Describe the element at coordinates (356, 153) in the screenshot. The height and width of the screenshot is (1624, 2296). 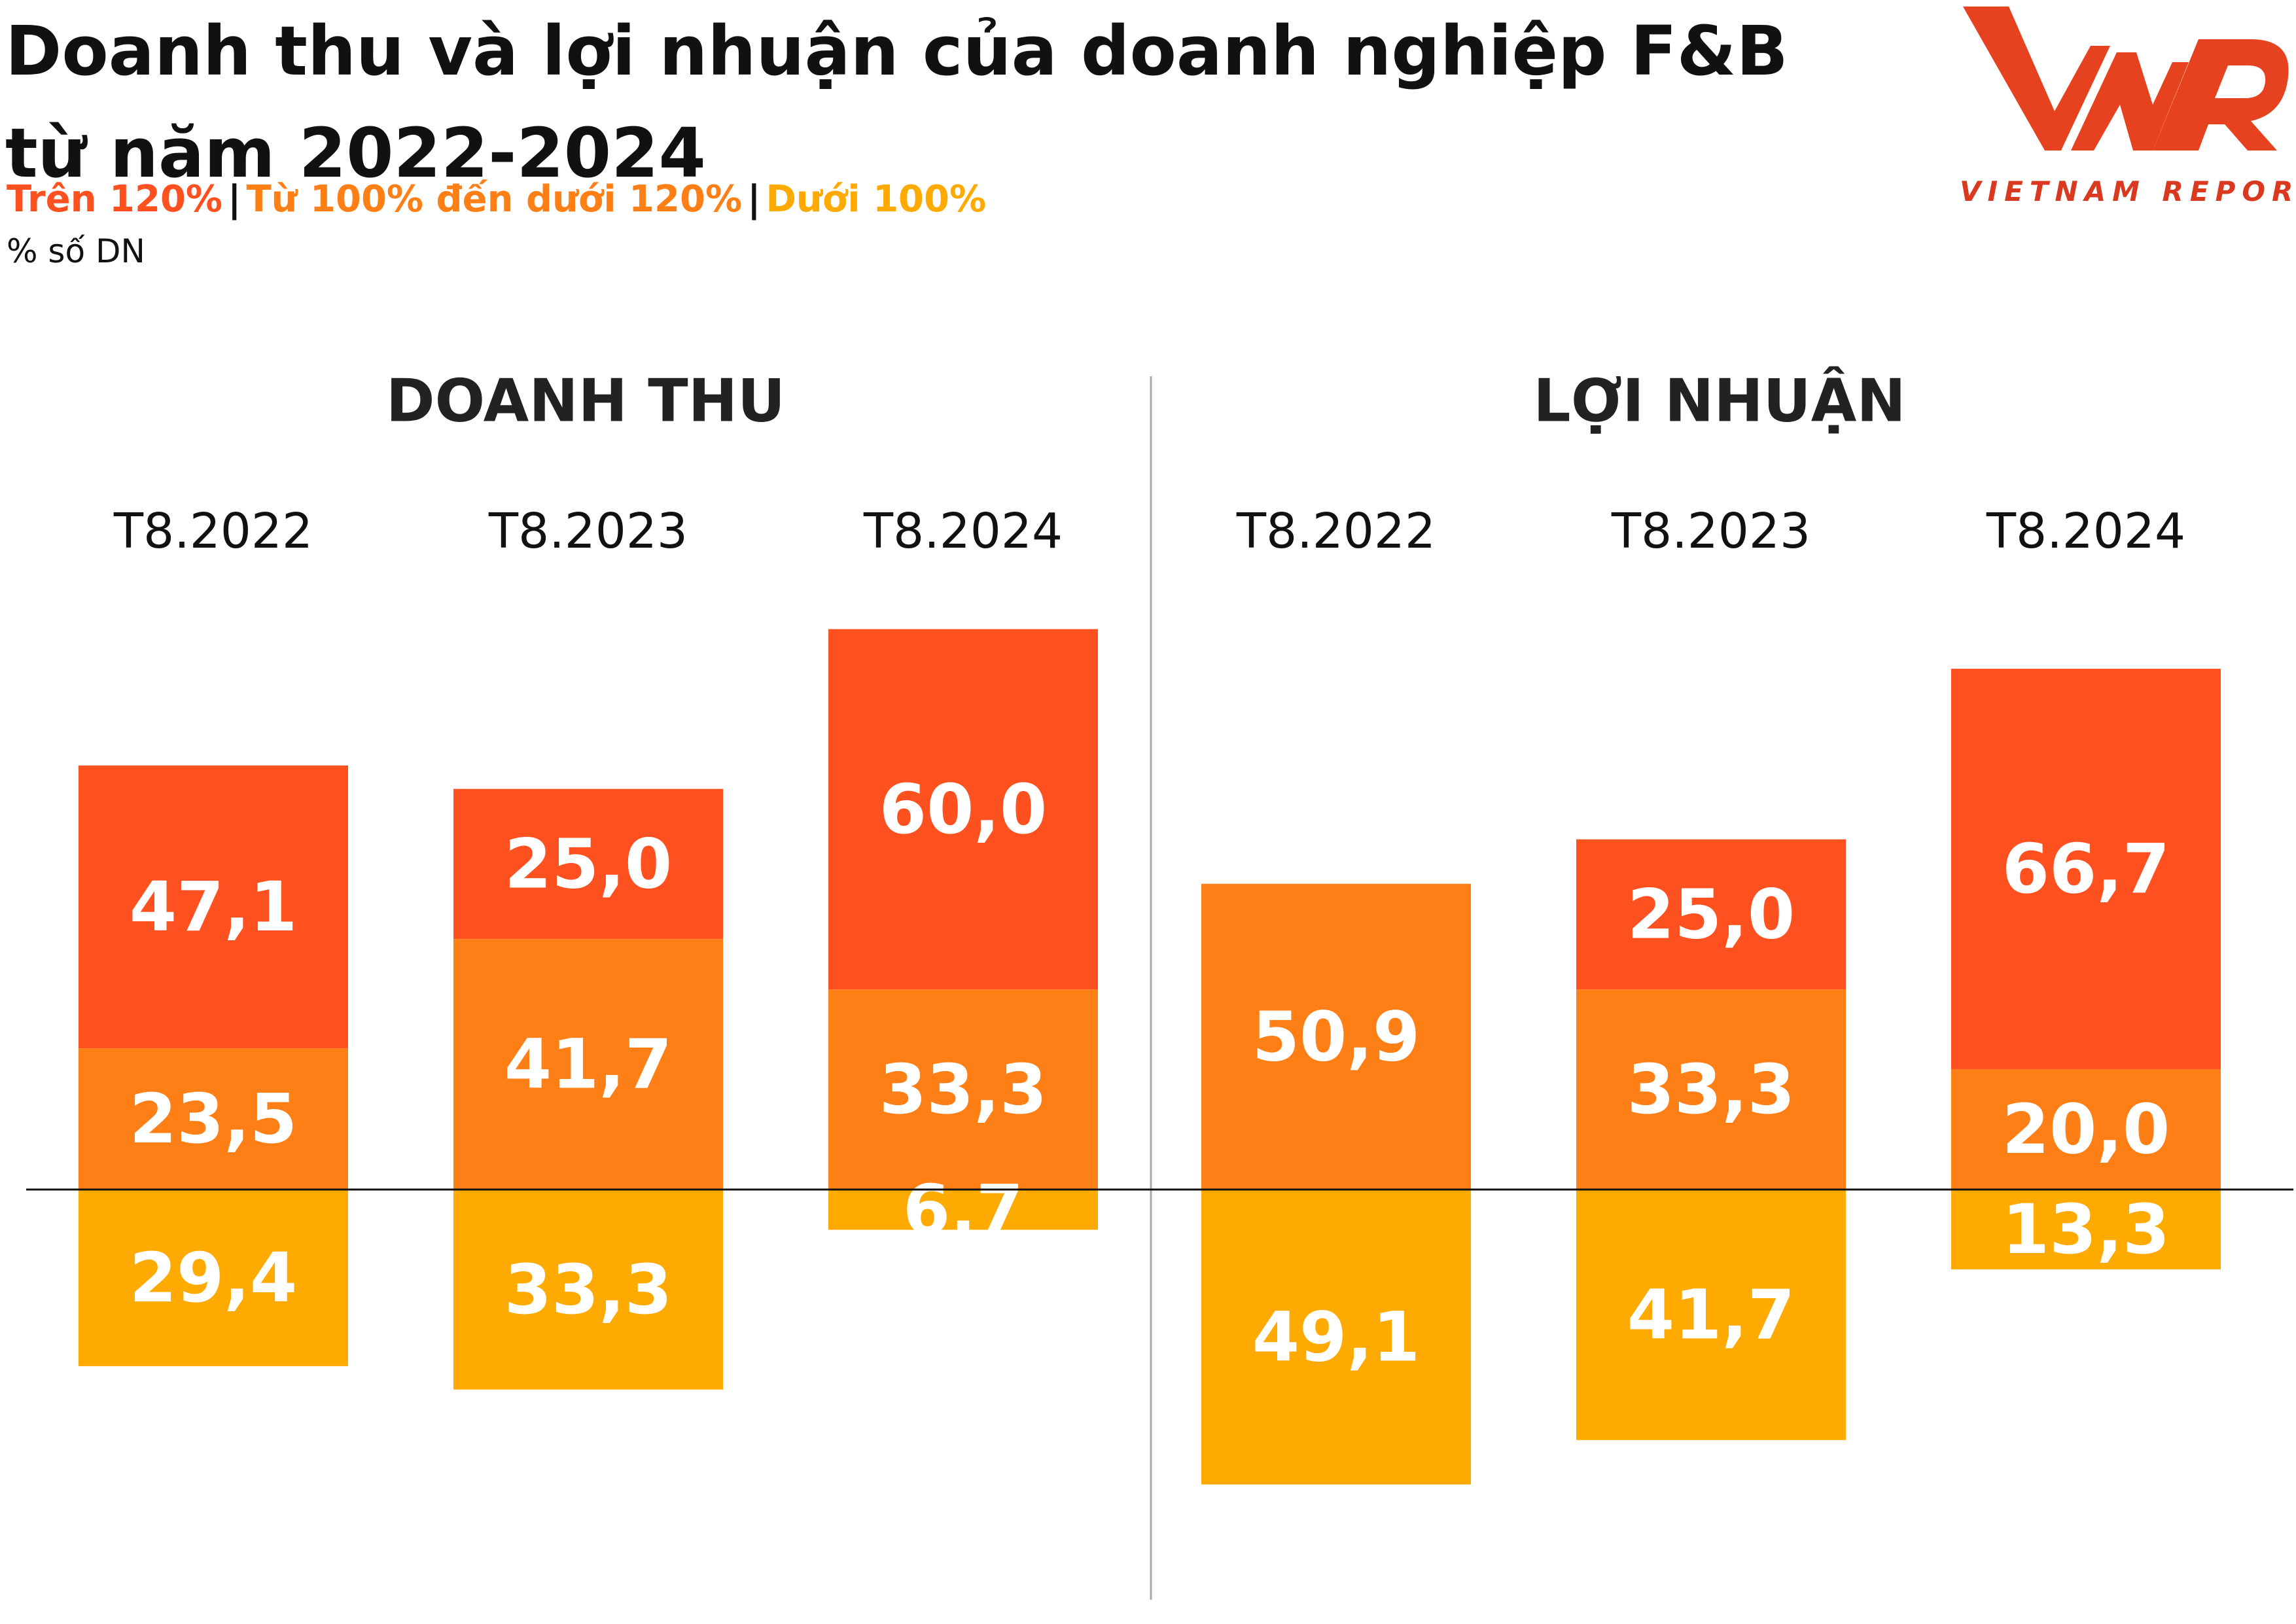
I see `title-line-2: từ năm 2022-2024` at that location.